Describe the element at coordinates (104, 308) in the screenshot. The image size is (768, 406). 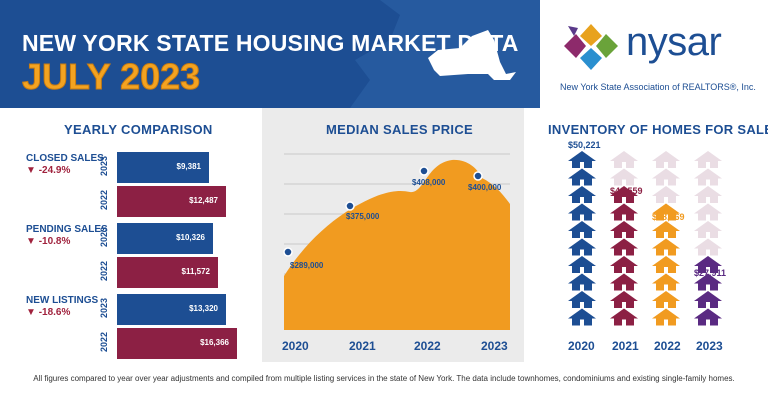
I see `new-listings-year-2023: 2023` at that location.